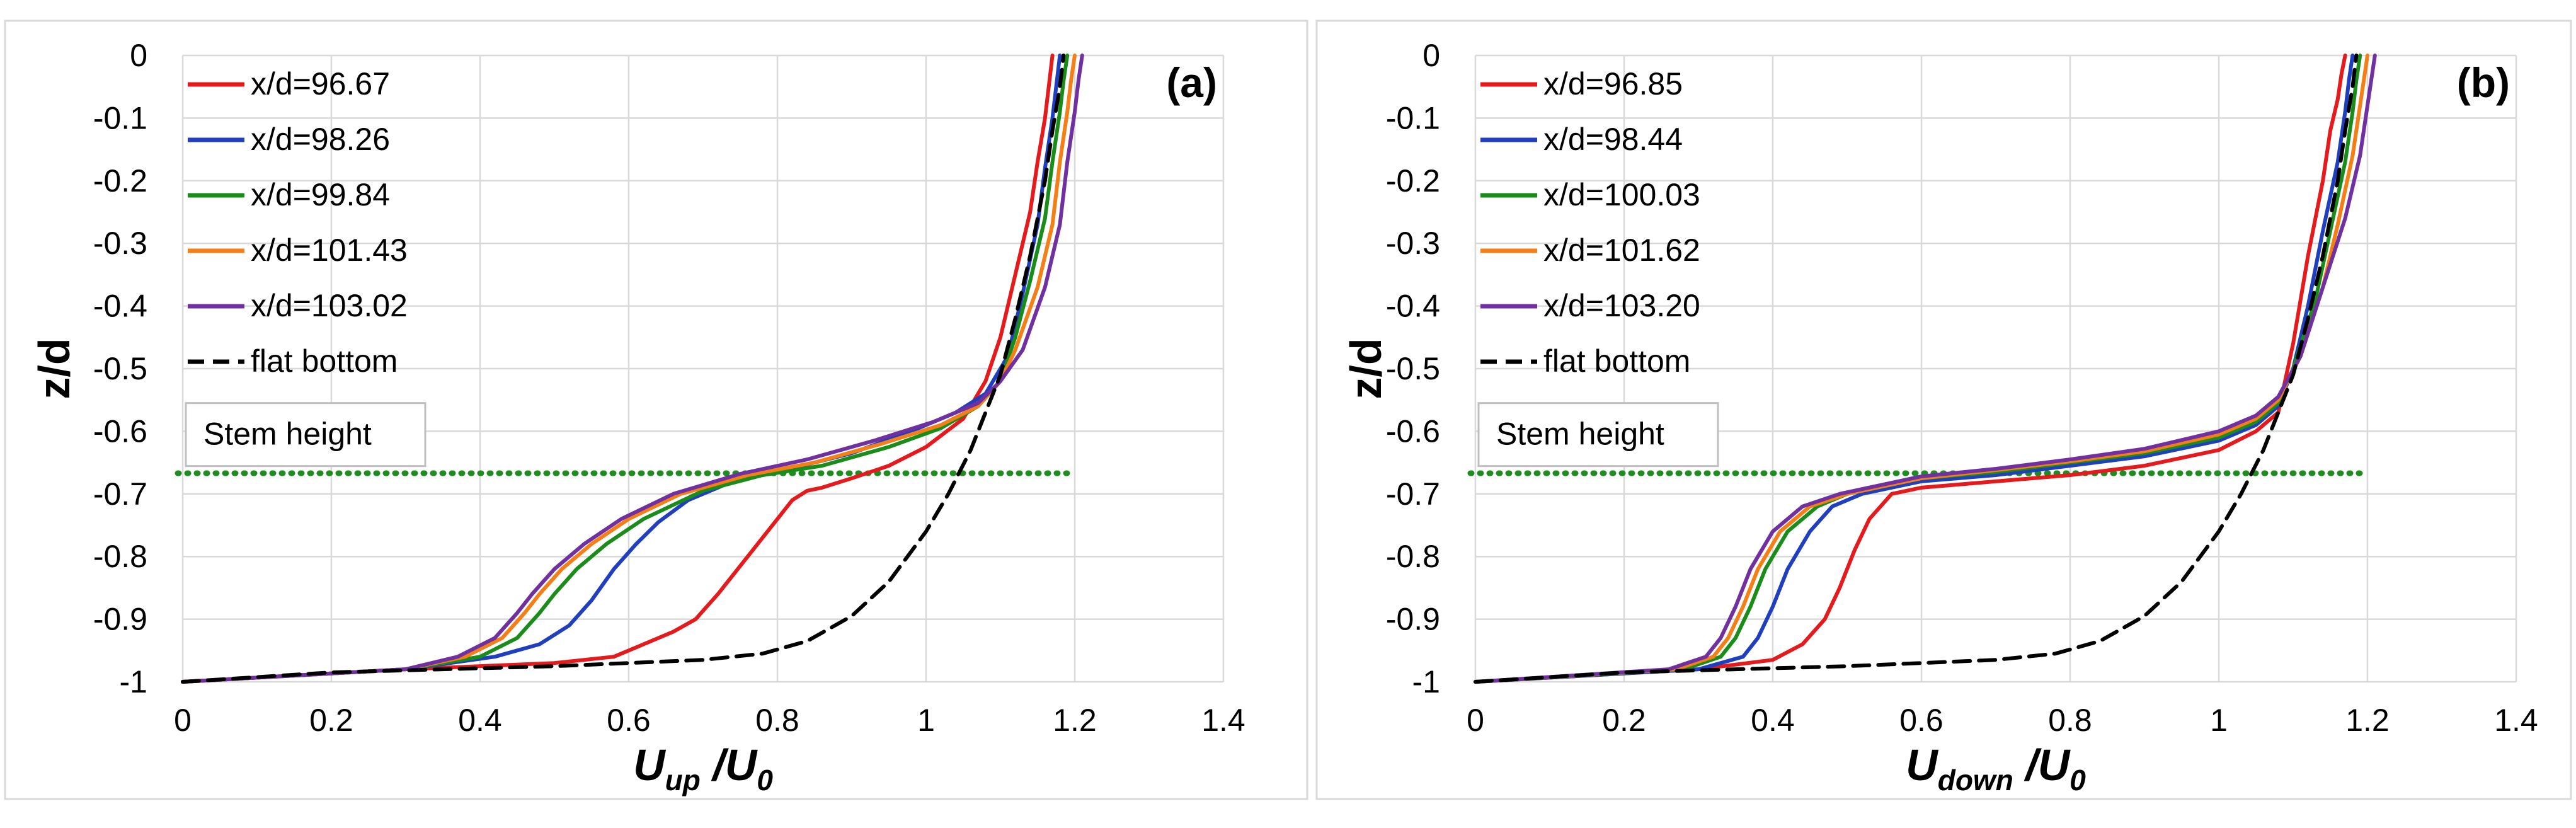 The image size is (2576, 828). Describe the element at coordinates (320, 194) in the screenshot. I see `legend-label: x/d=99.84` at that location.